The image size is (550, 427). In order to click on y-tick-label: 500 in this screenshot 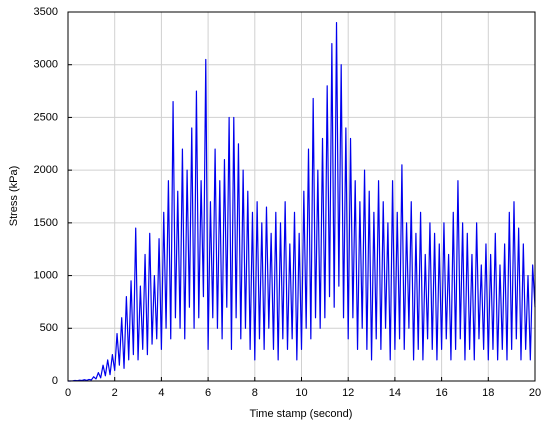, I will do `click(49, 328)`.